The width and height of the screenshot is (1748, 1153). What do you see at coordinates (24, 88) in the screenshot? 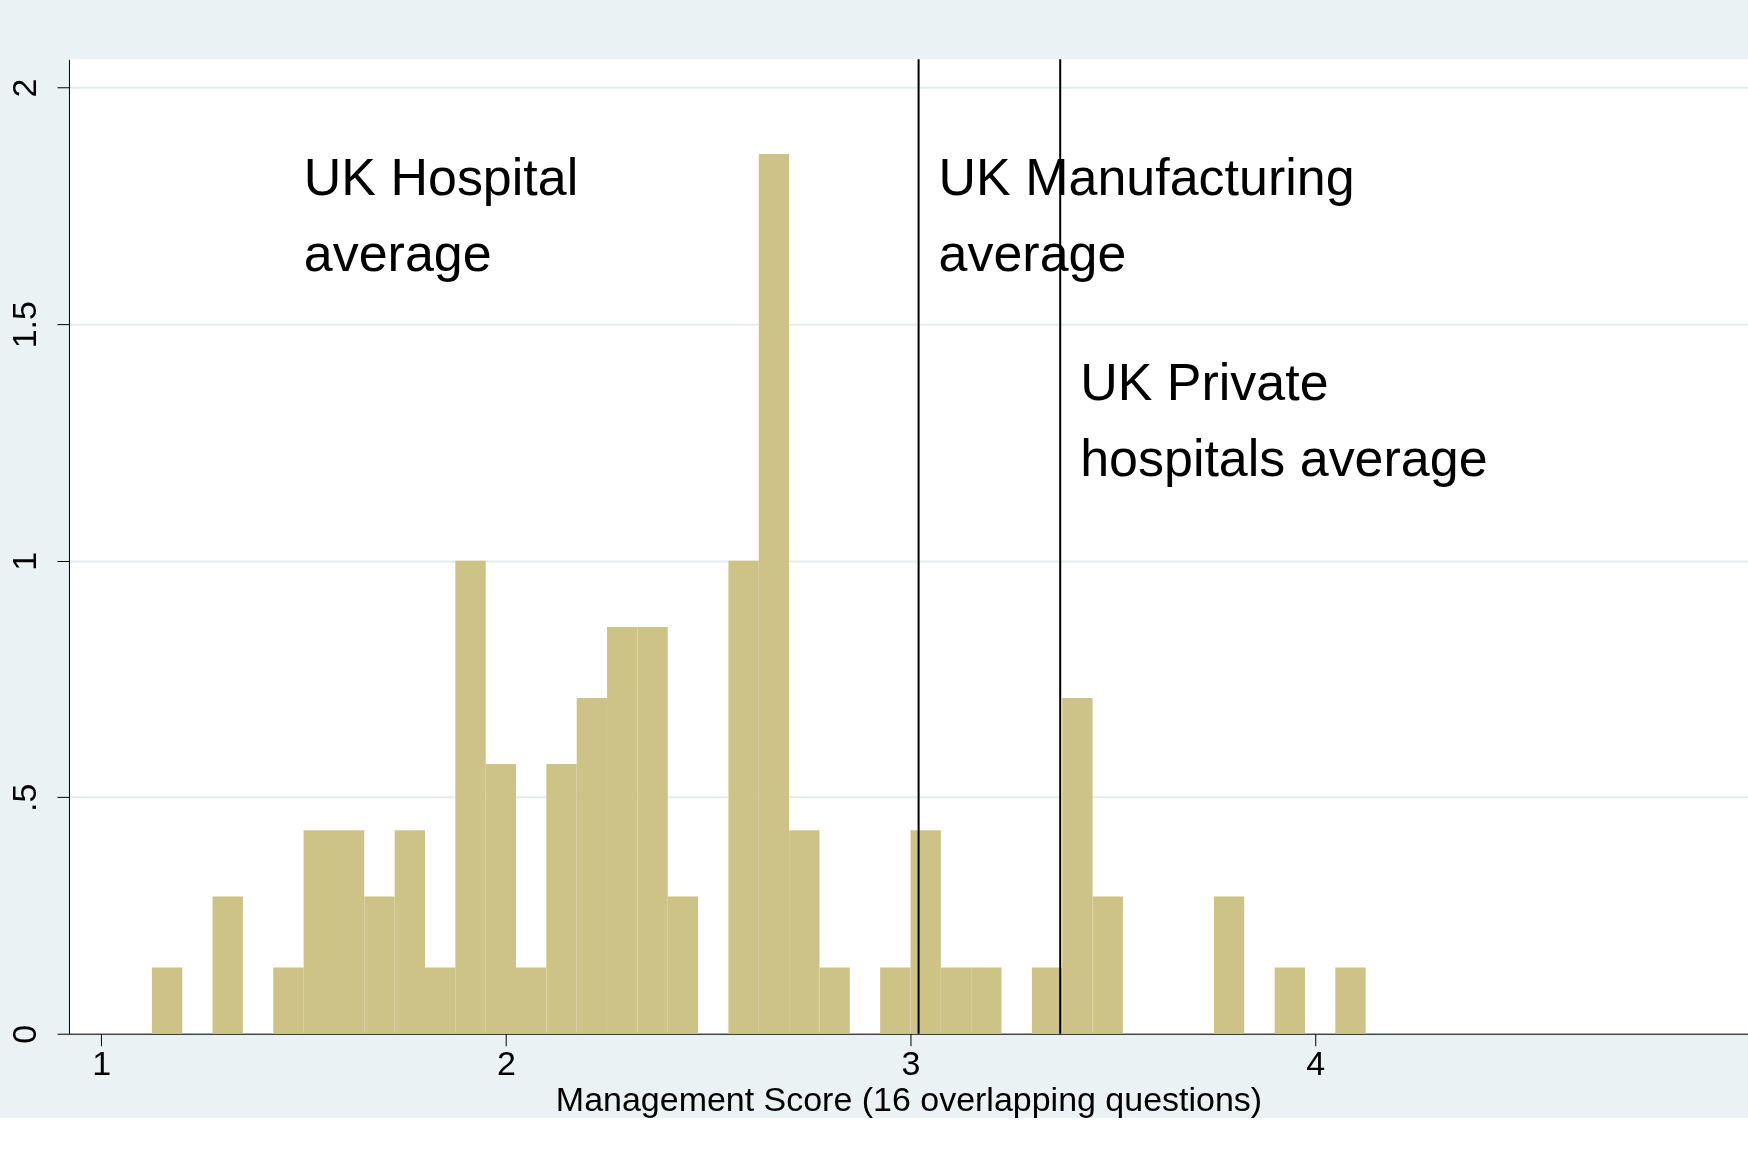
I see `y-tick-label: 2` at bounding box center [24, 88].